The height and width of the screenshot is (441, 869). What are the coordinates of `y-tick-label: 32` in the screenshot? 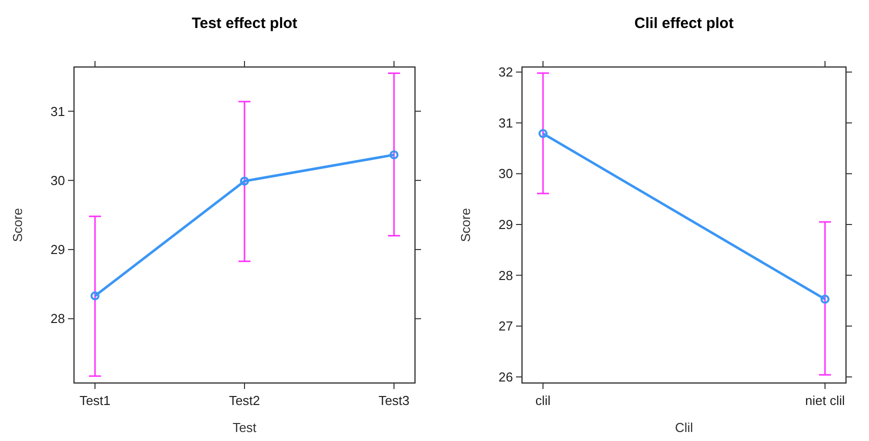 It's located at (505, 72).